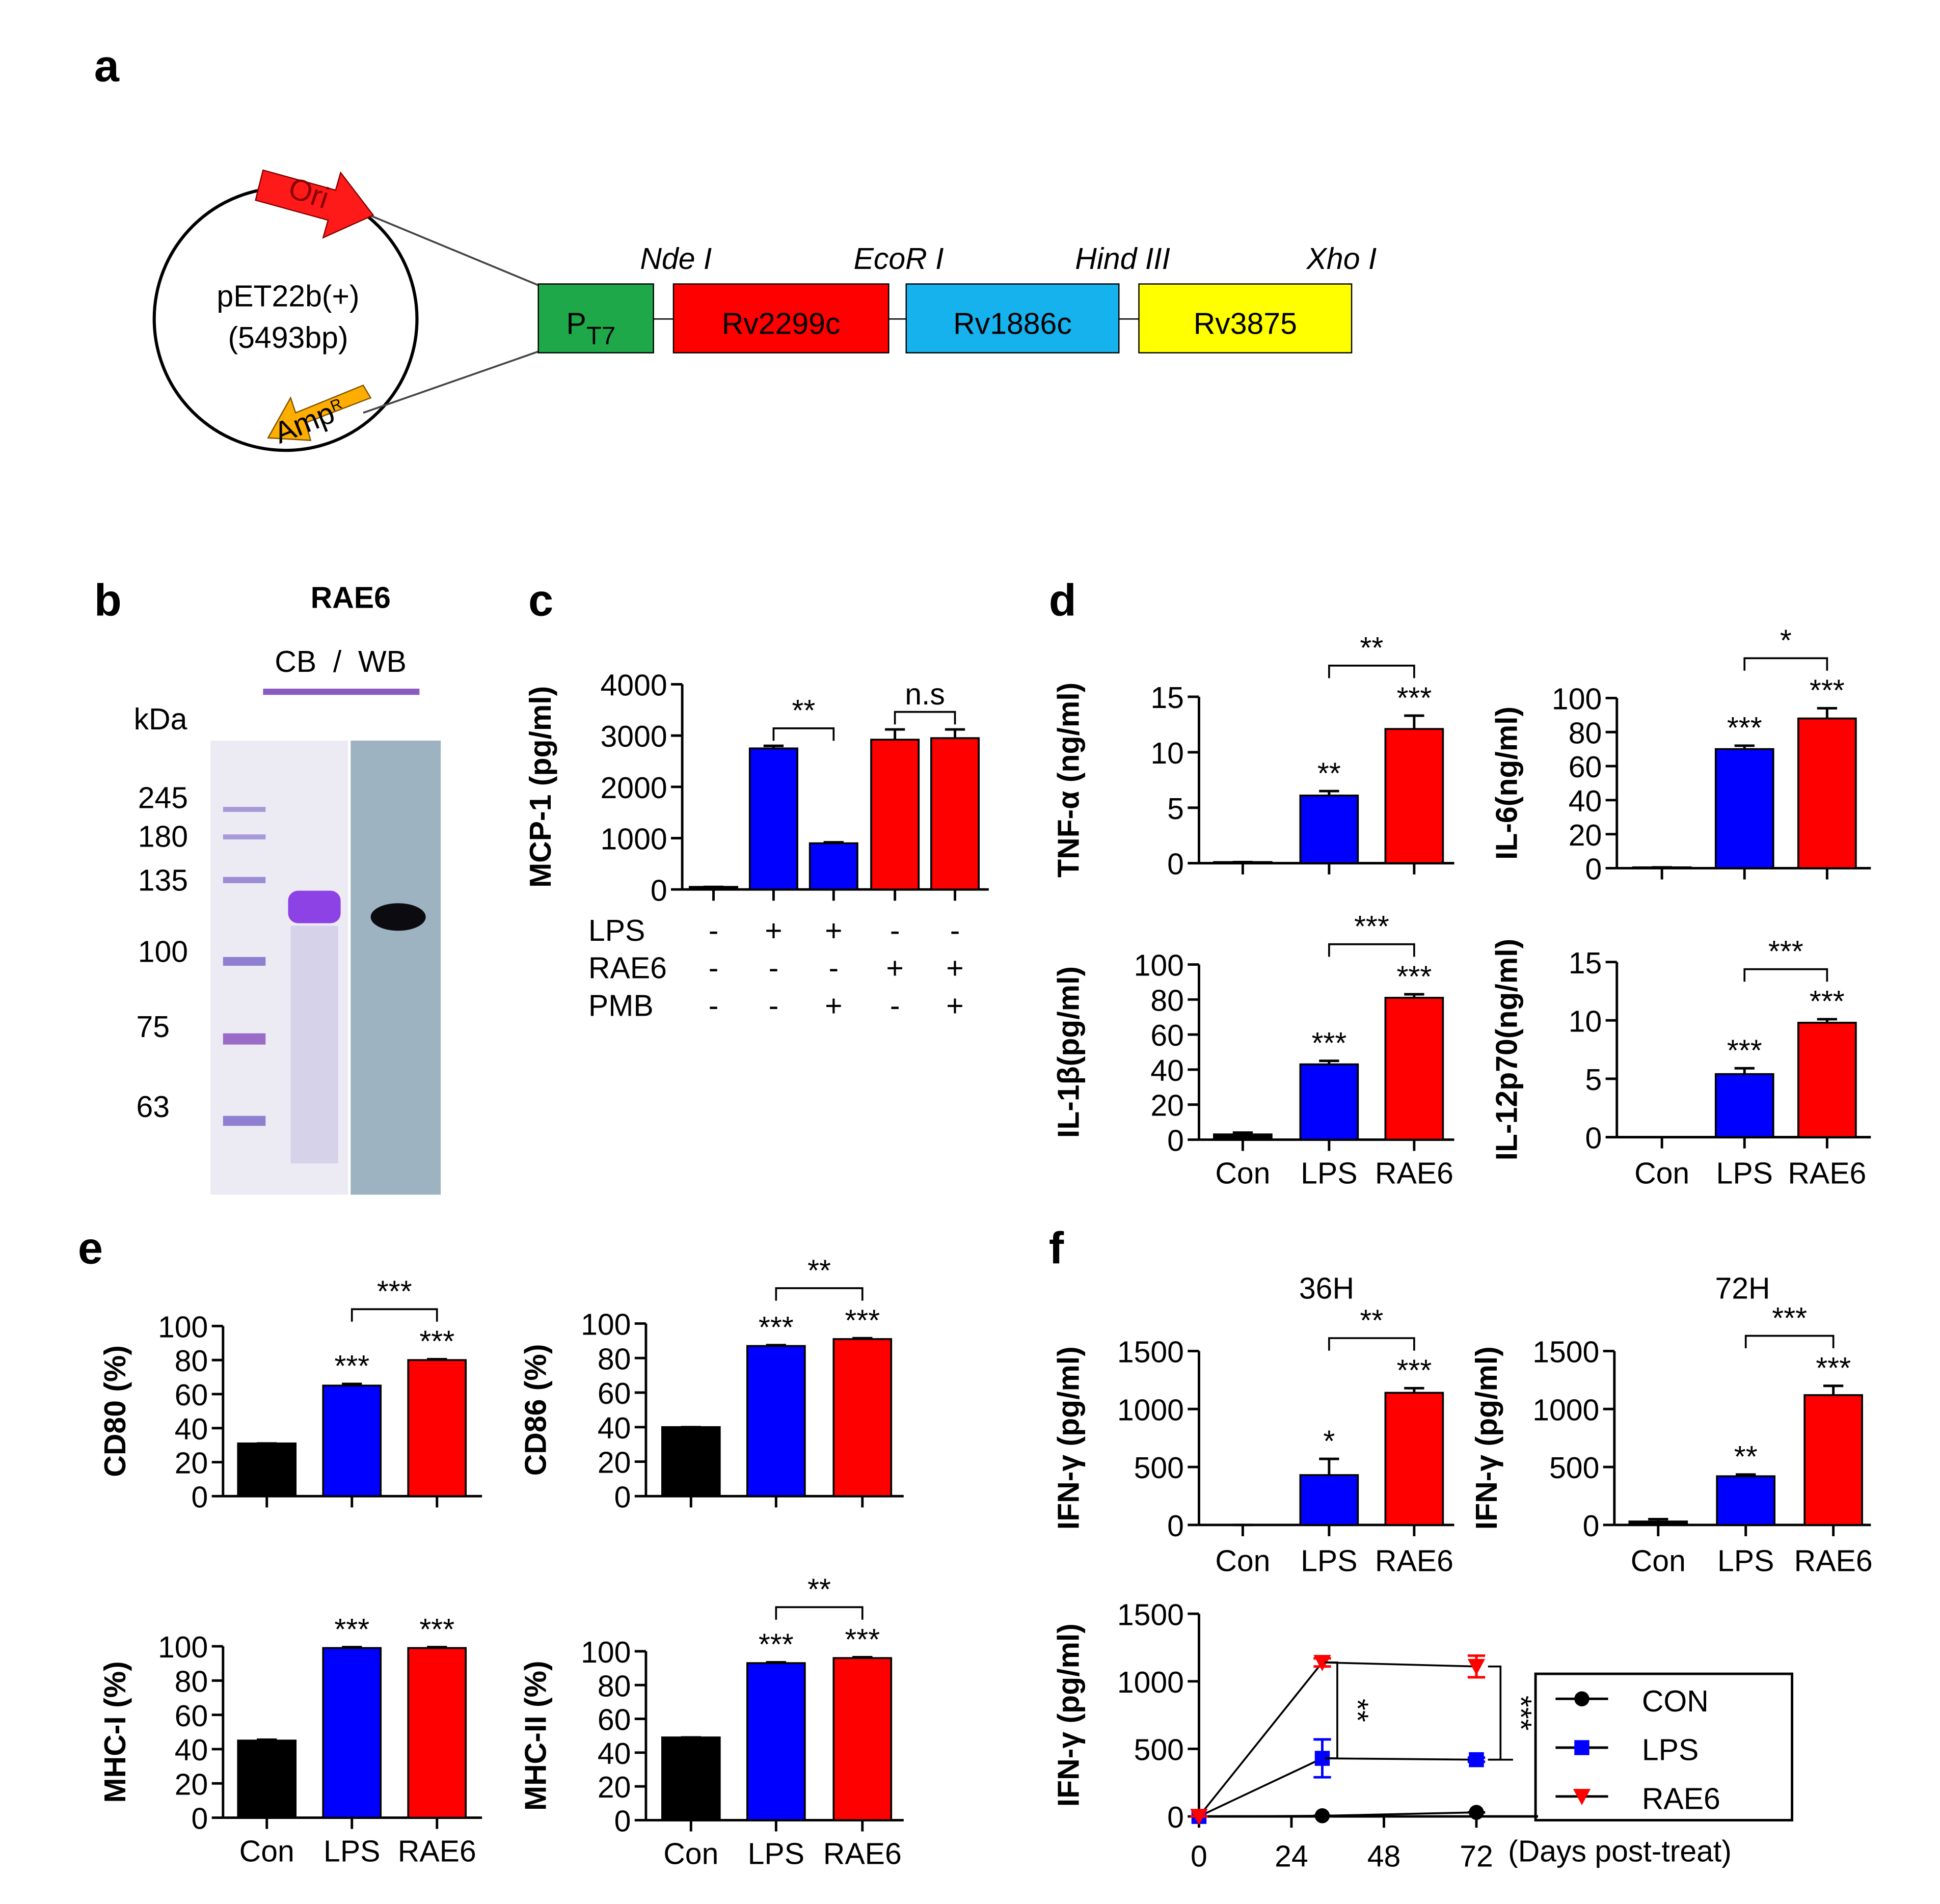 The width and height of the screenshot is (1940, 1904). I want to click on y-axis-label: CD80 (%), so click(115, 1411).